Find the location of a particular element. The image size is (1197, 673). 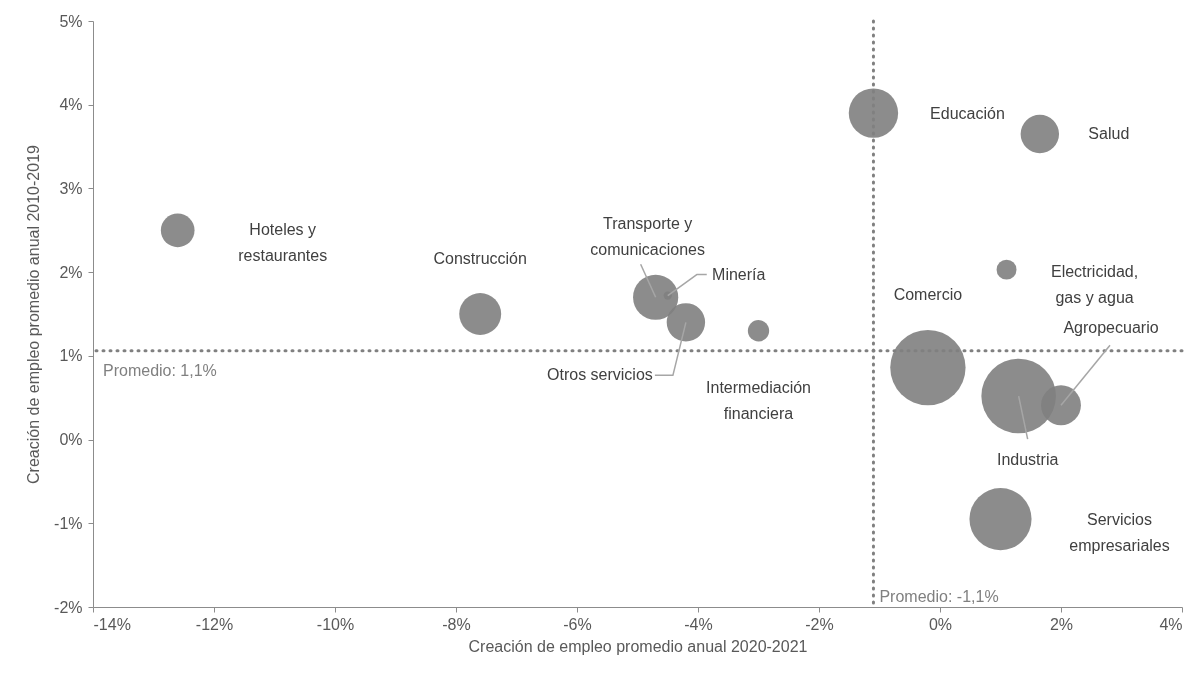

annotation: Agropecuario is located at coordinates (1111, 328).